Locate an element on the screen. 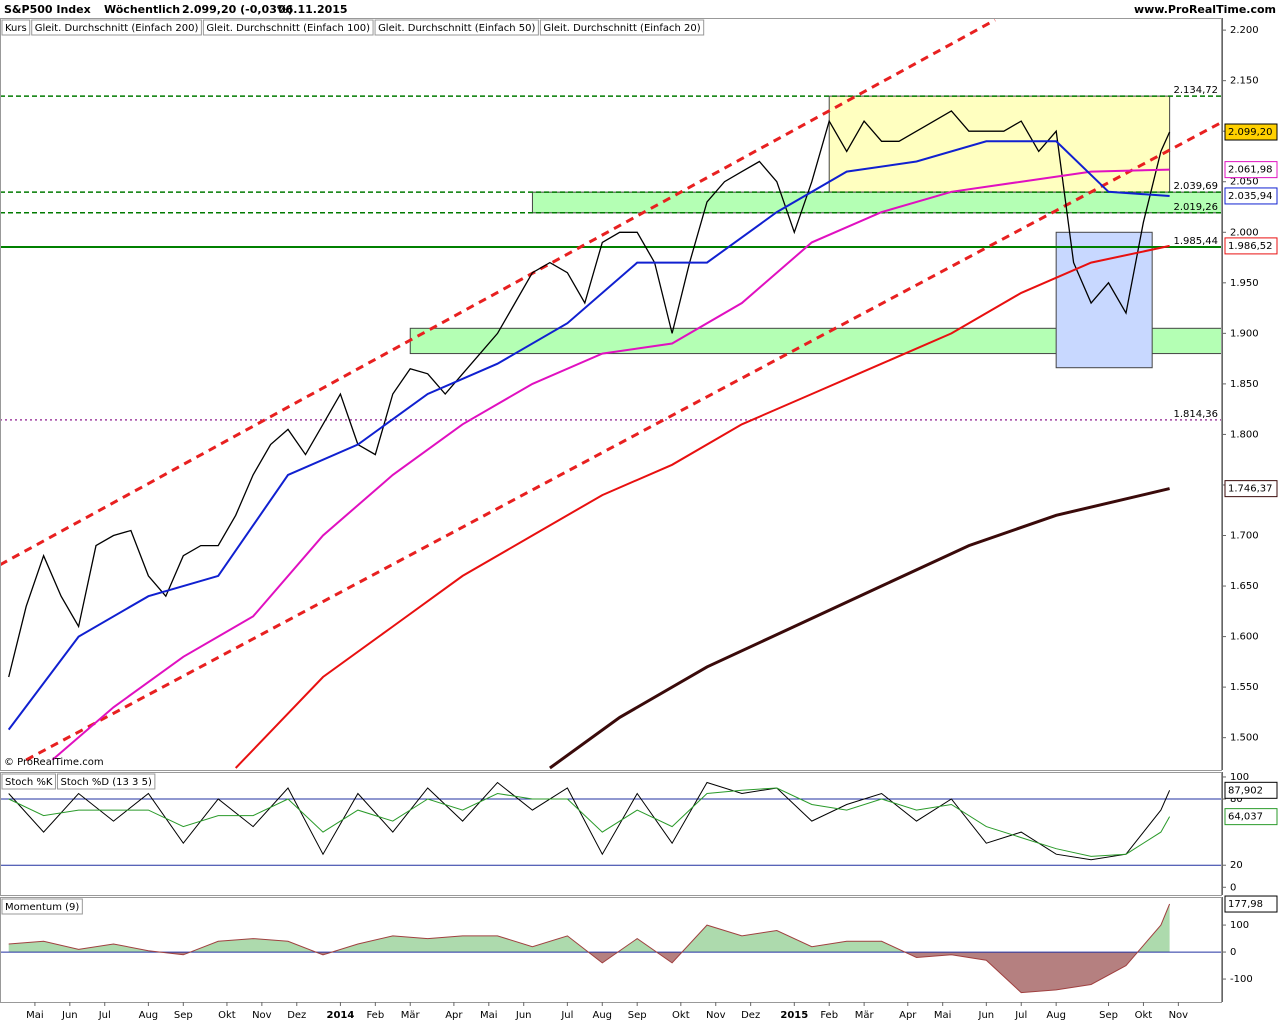  y-tick-label: 20 is located at coordinates (1236, 865).